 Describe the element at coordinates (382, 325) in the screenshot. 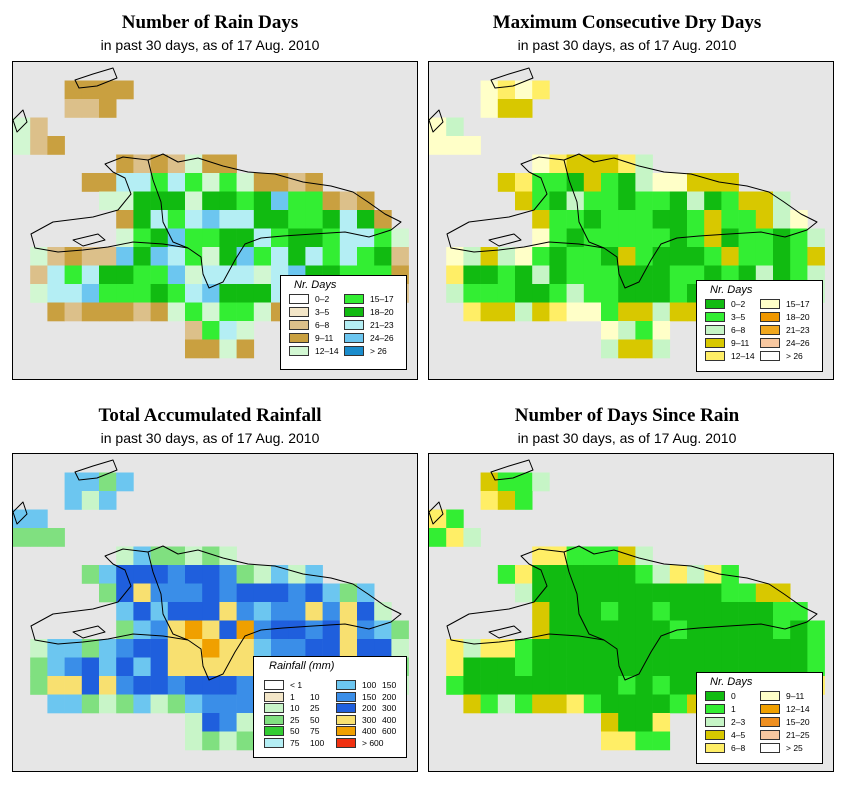

I see `legend-label: 21–23` at that location.